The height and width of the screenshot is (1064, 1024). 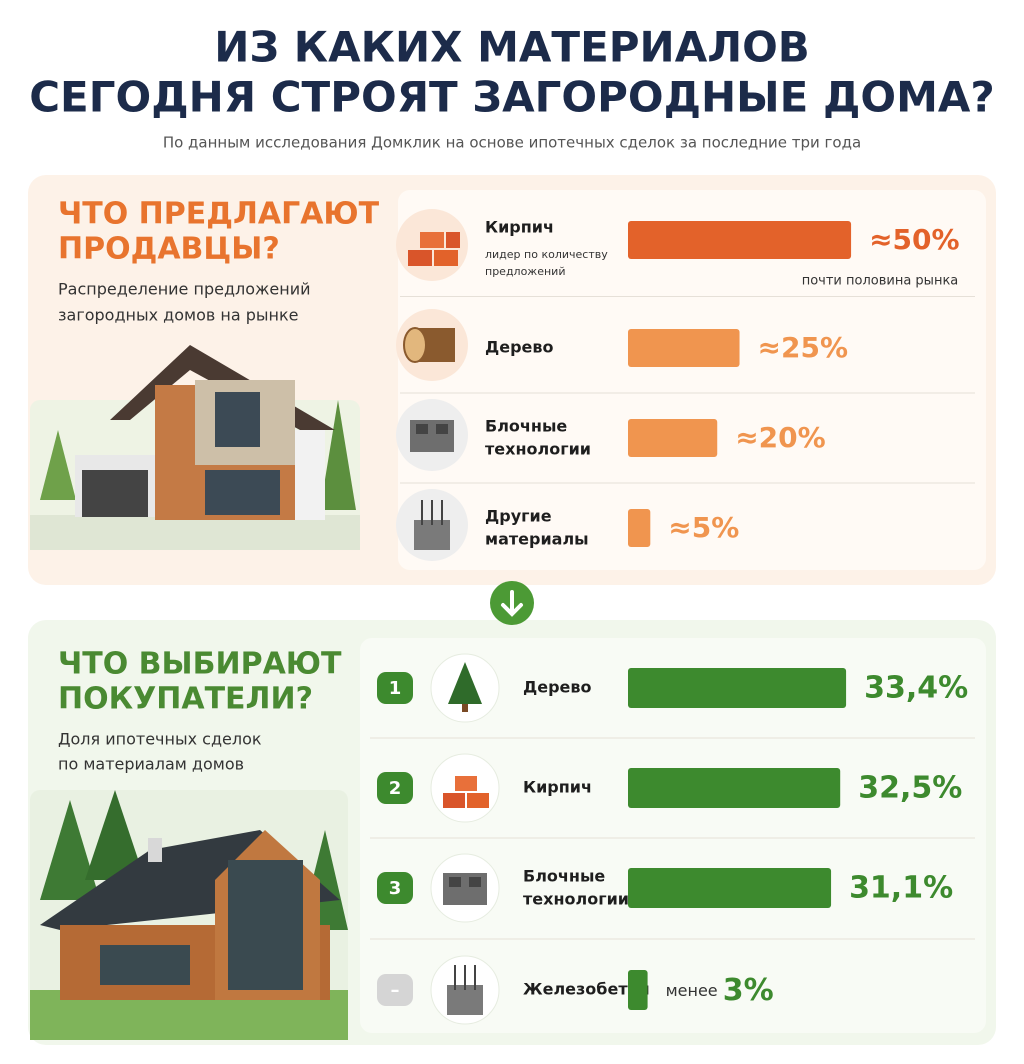 What do you see at coordinates (184, 289) in the screenshot?
I see `section-subtitle: Распределение предложений` at bounding box center [184, 289].